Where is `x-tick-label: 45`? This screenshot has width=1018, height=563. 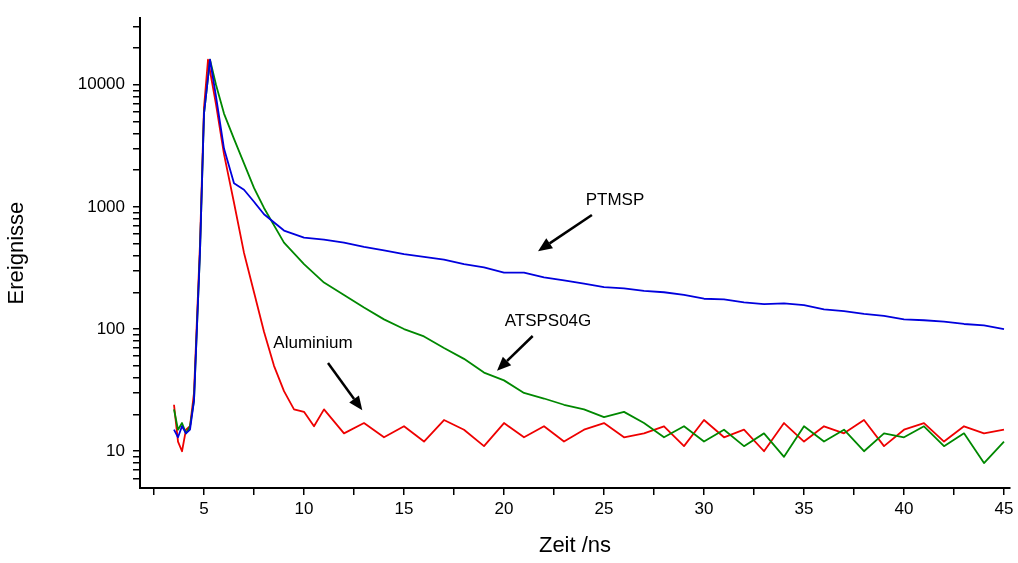 x-tick-label: 45 is located at coordinates (1004, 508).